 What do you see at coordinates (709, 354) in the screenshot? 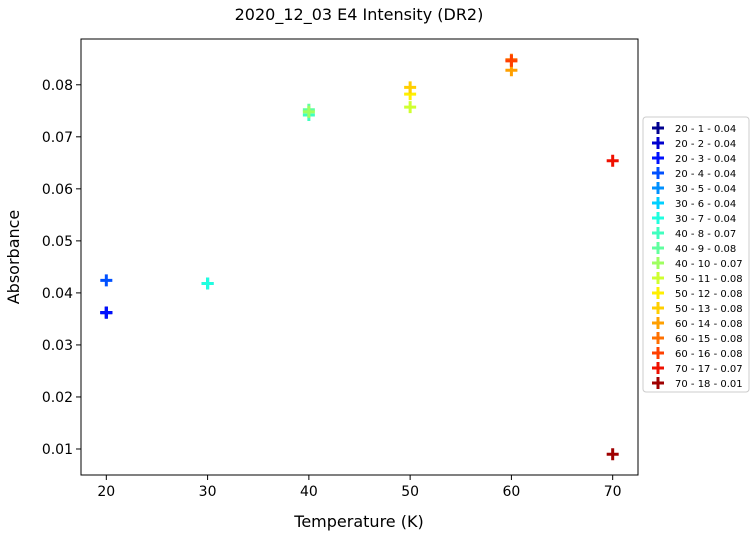
I see `legend-label: 60 - 16 - 0.08` at bounding box center [709, 354].